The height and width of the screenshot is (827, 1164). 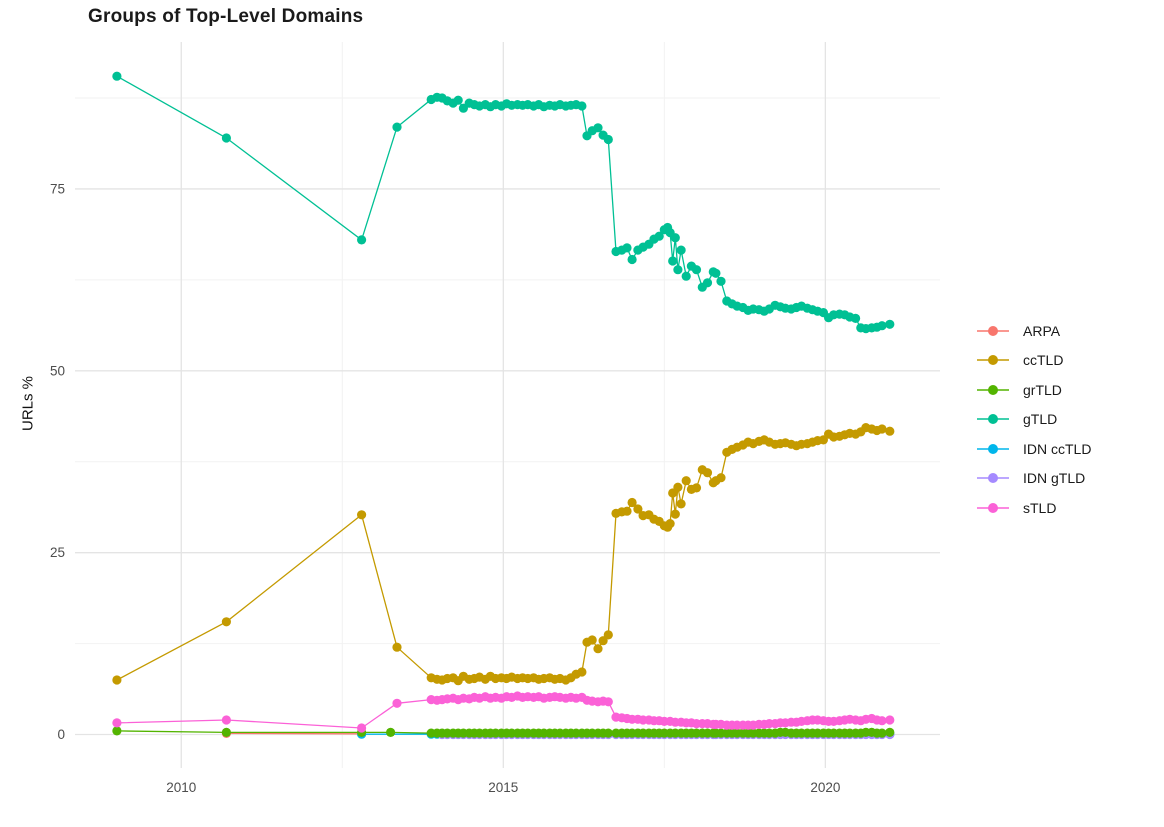 I want to click on series-grtld, so click(x=503, y=732).